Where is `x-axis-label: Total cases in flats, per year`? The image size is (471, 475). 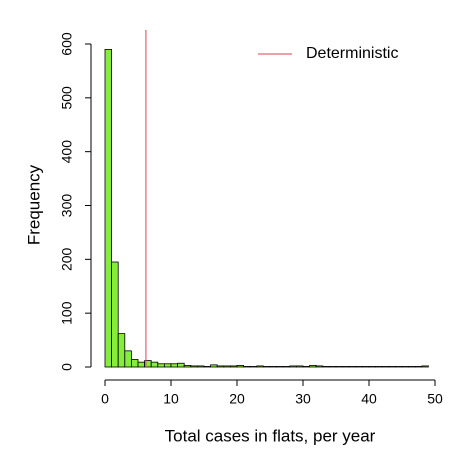 x-axis-label: Total cases in flats, per year is located at coordinates (270, 435).